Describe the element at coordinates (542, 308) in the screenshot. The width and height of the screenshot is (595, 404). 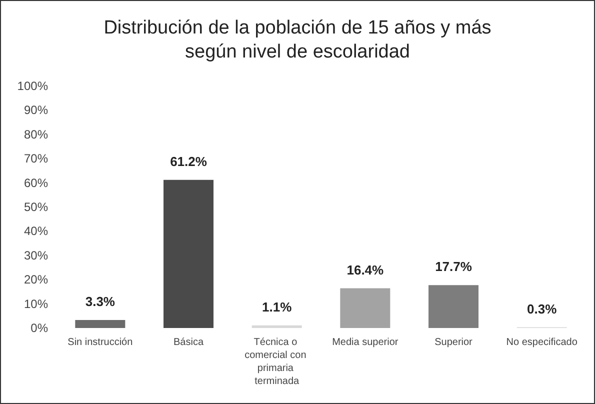
I see `data-label: 0.3%` at that location.